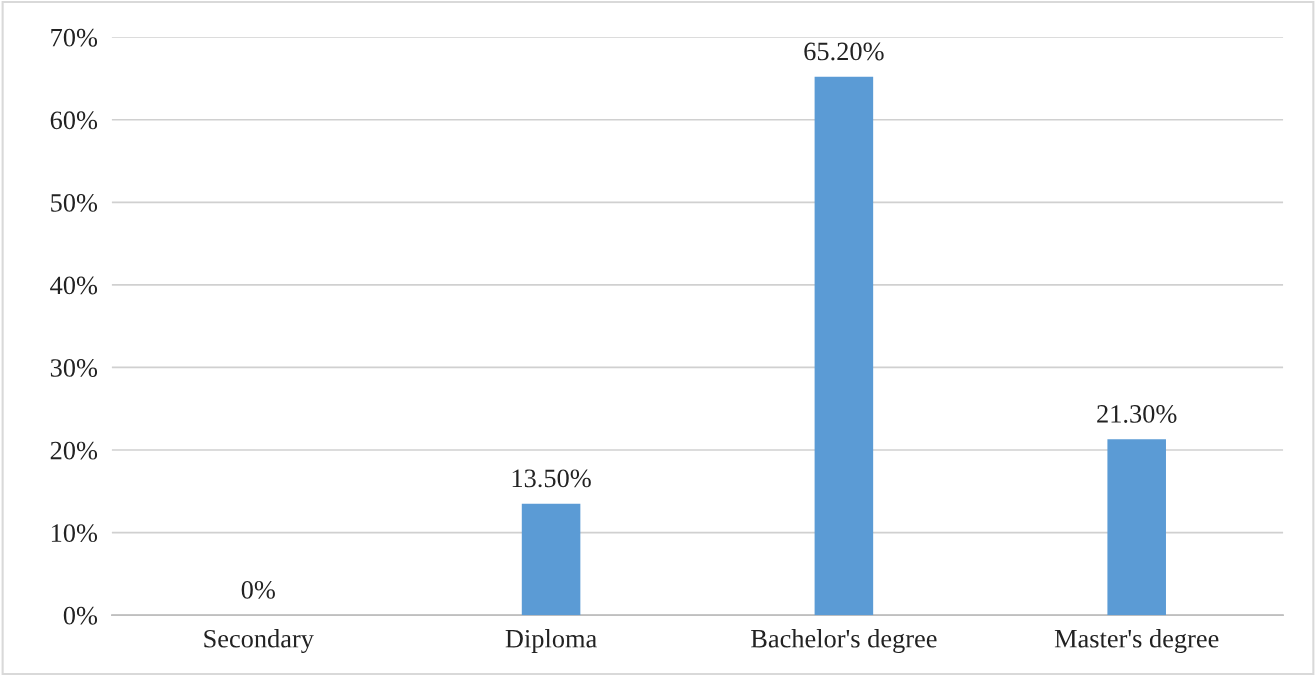 The width and height of the screenshot is (1316, 676). What do you see at coordinates (74, 368) in the screenshot?
I see `y-tick-label: 30%` at bounding box center [74, 368].